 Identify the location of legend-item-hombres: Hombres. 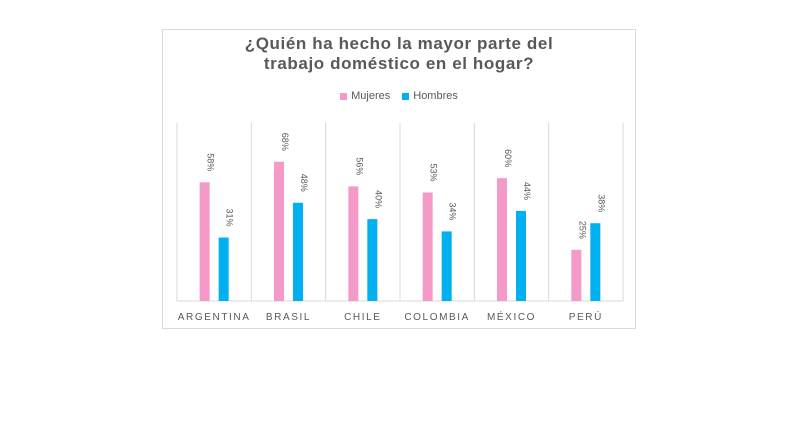
(430, 96).